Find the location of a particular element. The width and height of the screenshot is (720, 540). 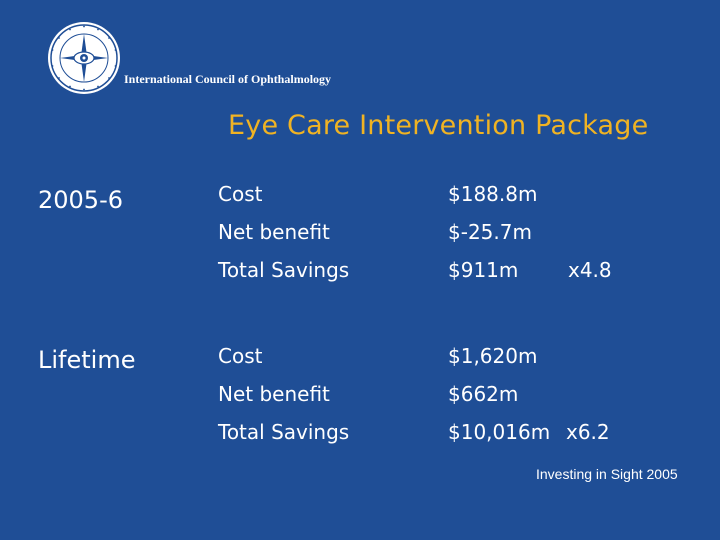

row-value-cost: $188.8m is located at coordinates (493, 194).